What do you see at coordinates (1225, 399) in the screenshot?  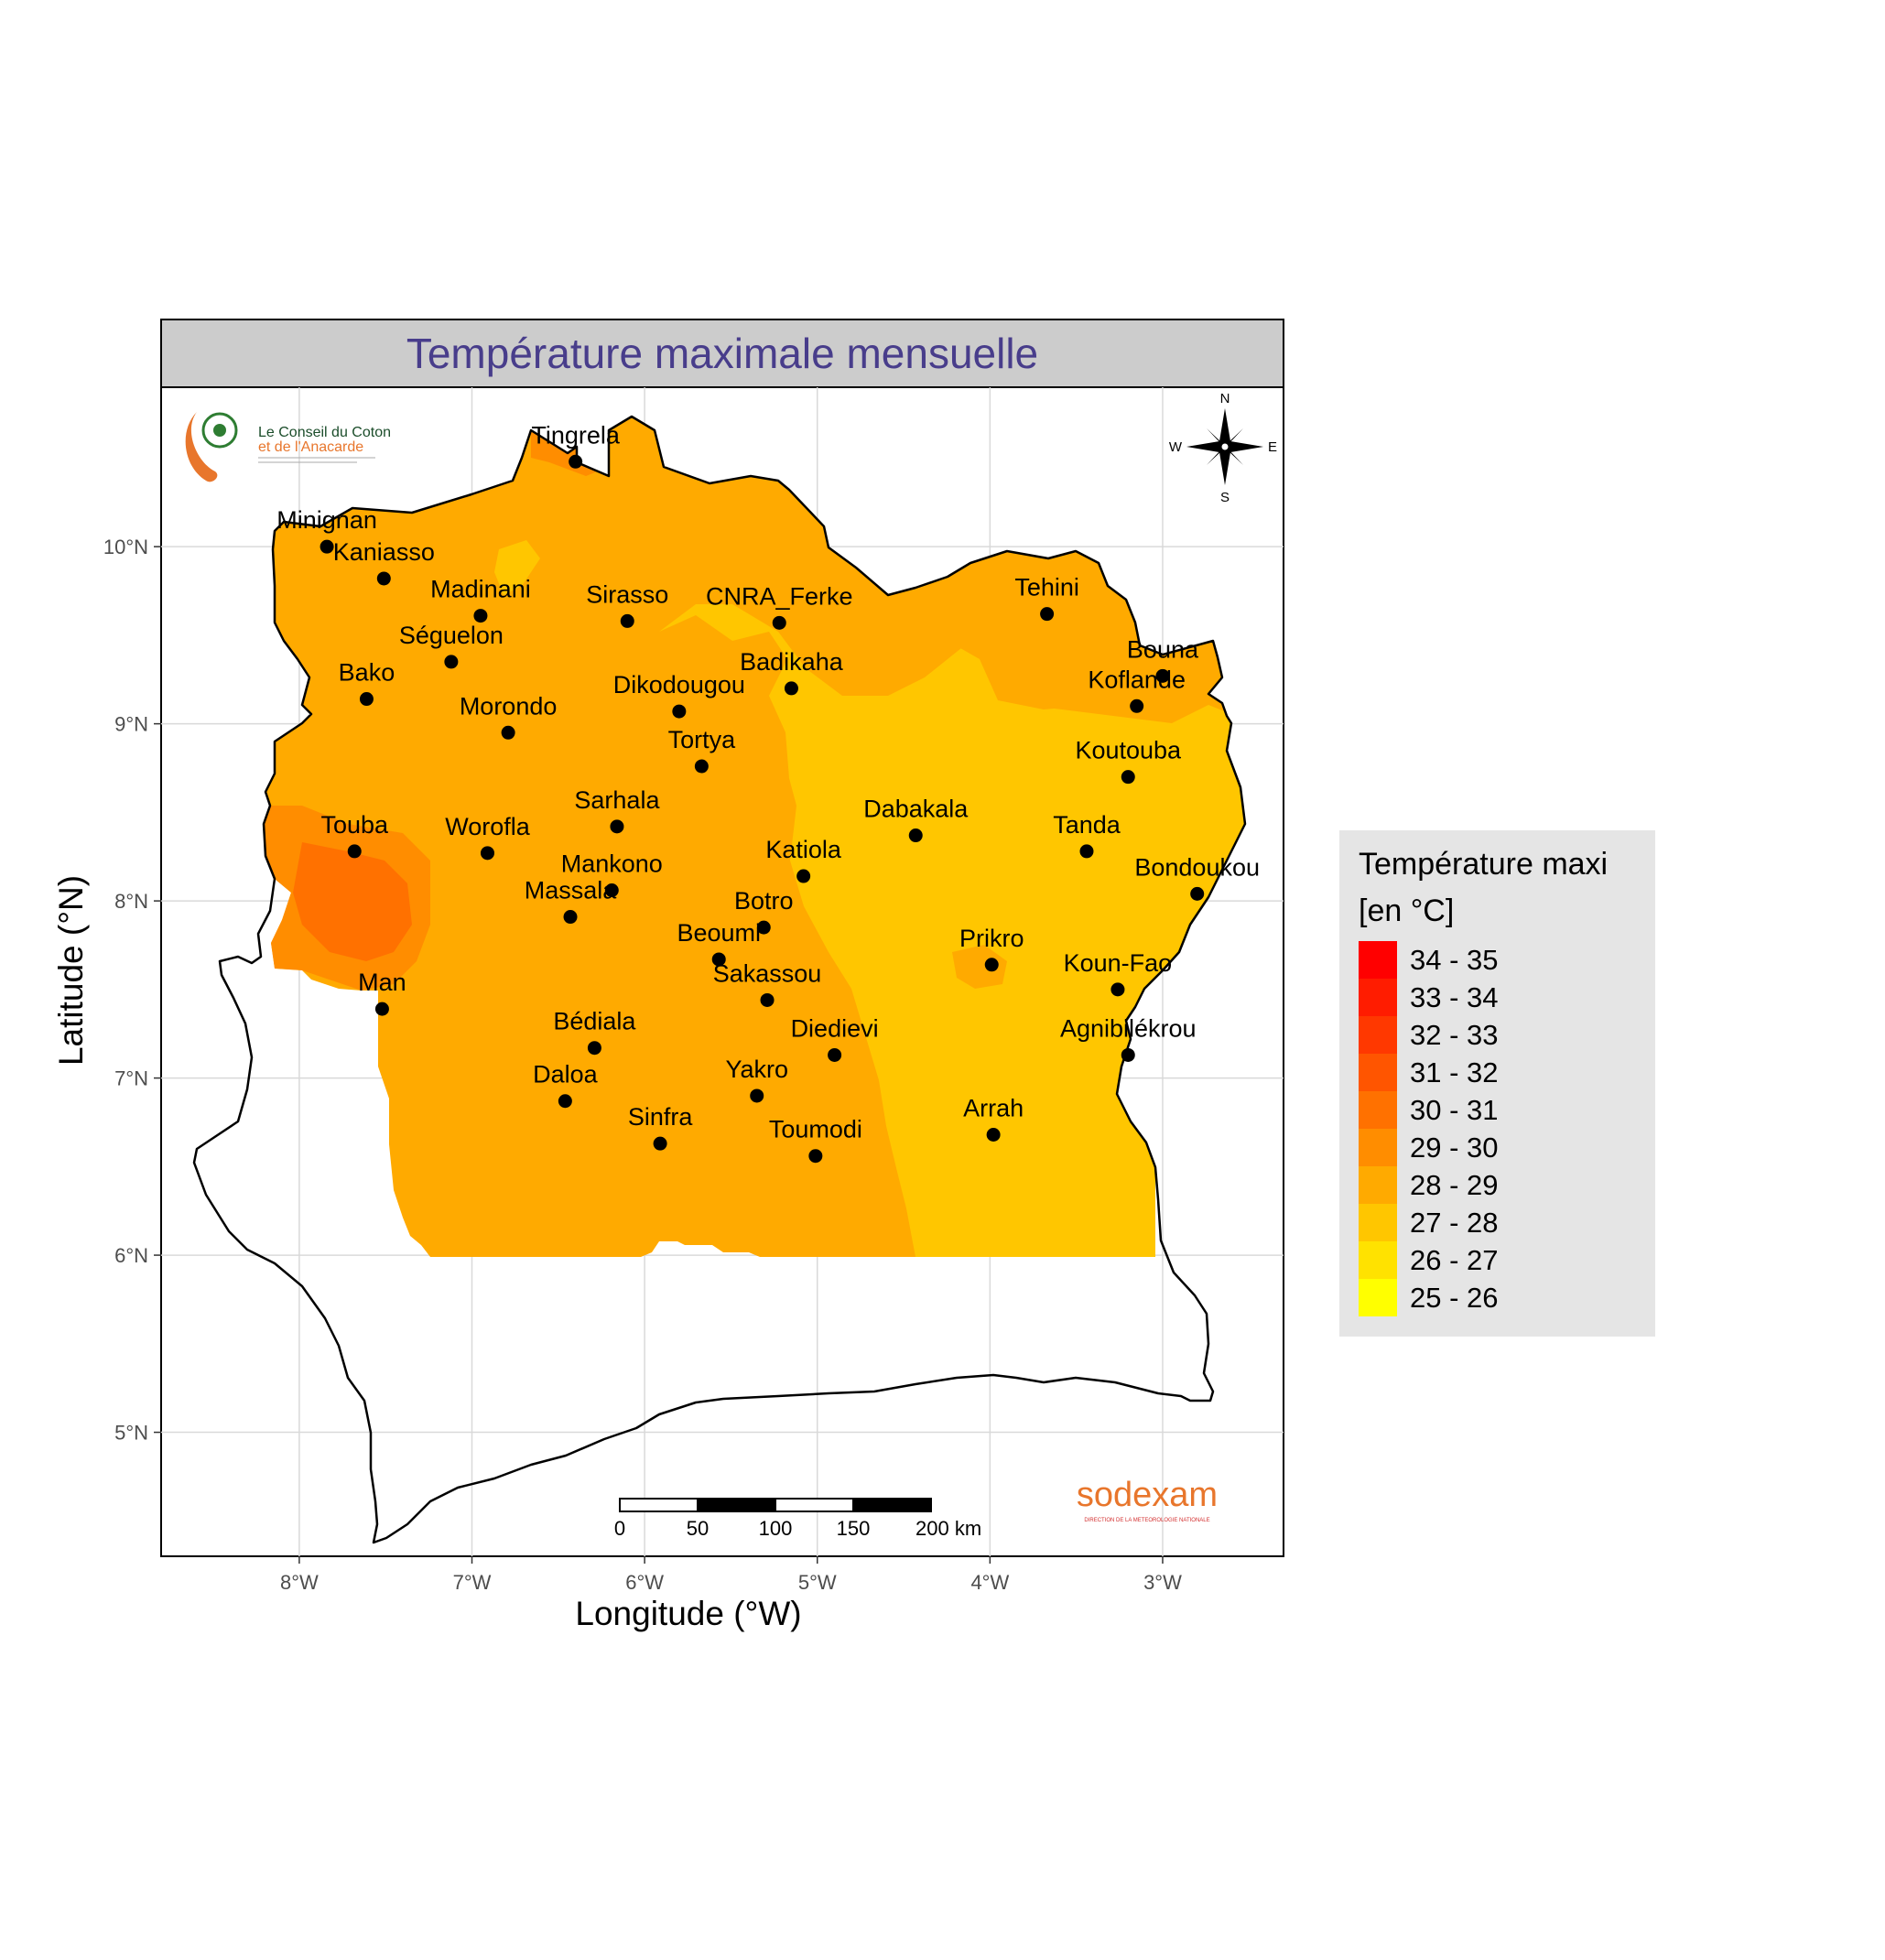 I see `compass-n: N` at bounding box center [1225, 399].